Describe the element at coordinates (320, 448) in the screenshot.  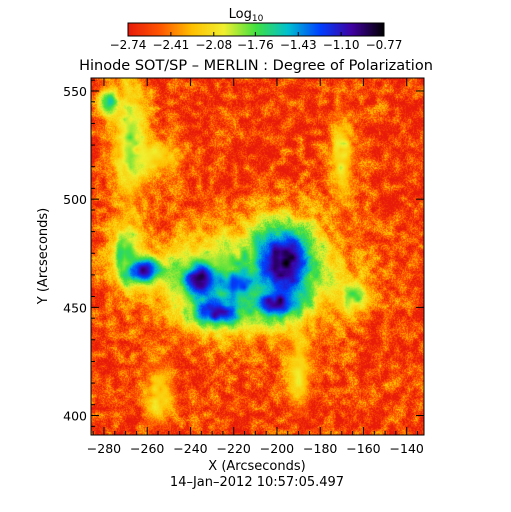
I see `x-tick-label: −180` at that location.